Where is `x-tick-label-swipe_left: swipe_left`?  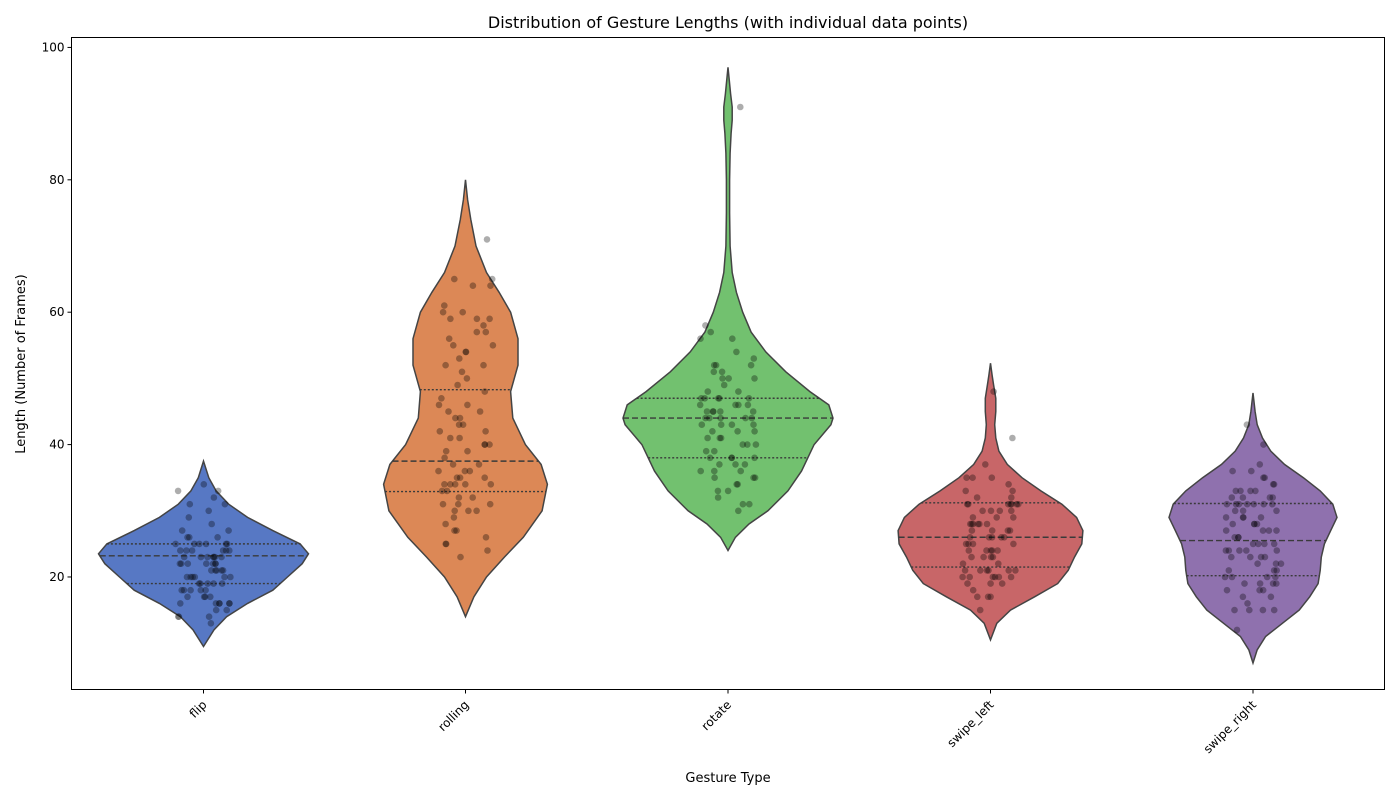
x-tick-label-swipe_left: swipe_left is located at coordinates (970, 724).